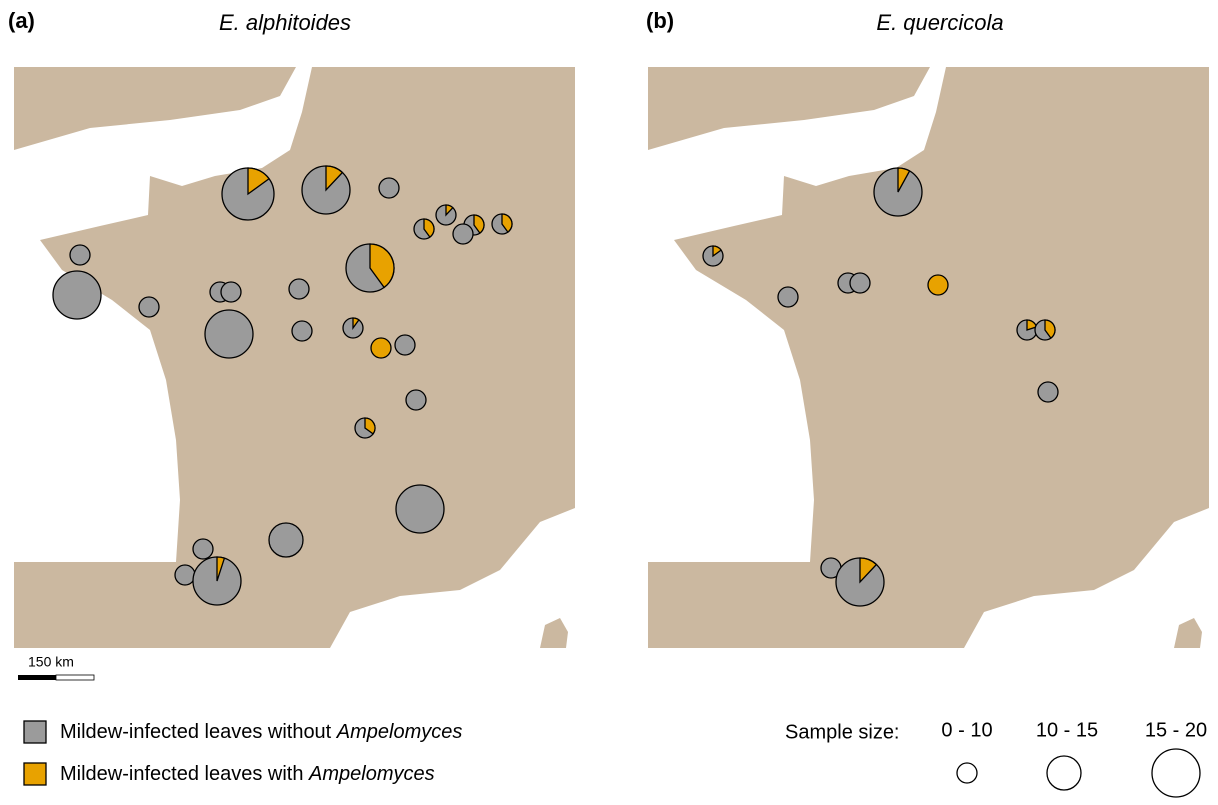  Describe the element at coordinates (1067, 730) in the screenshot. I see `size-class-label: 10 - 15` at that location.